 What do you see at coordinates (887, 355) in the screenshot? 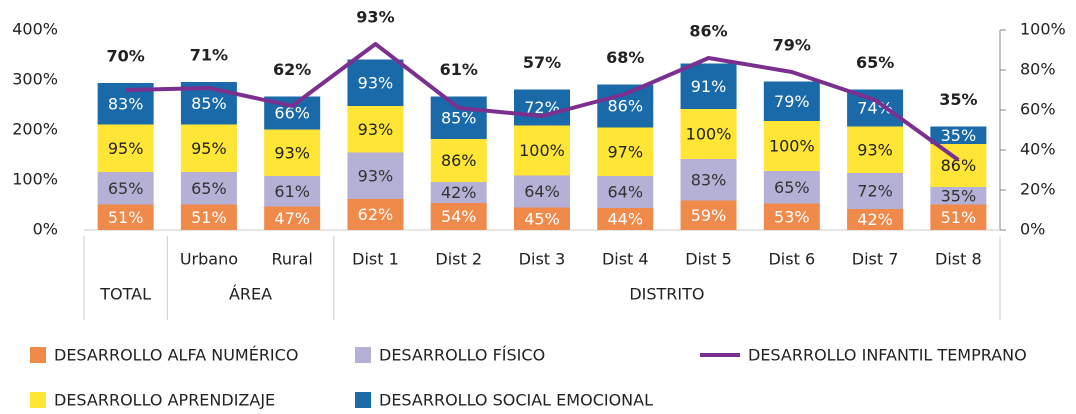
I see `legend-label: DESARROLLO INFANTIL TEMPRANO` at bounding box center [887, 355].